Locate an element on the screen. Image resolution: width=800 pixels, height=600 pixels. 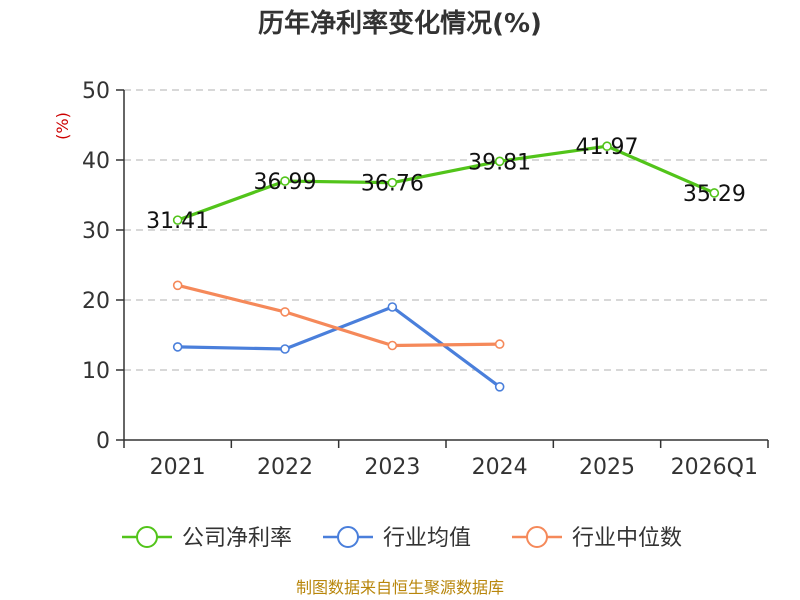
series-0-point-2025 is located at coordinates (607, 146).